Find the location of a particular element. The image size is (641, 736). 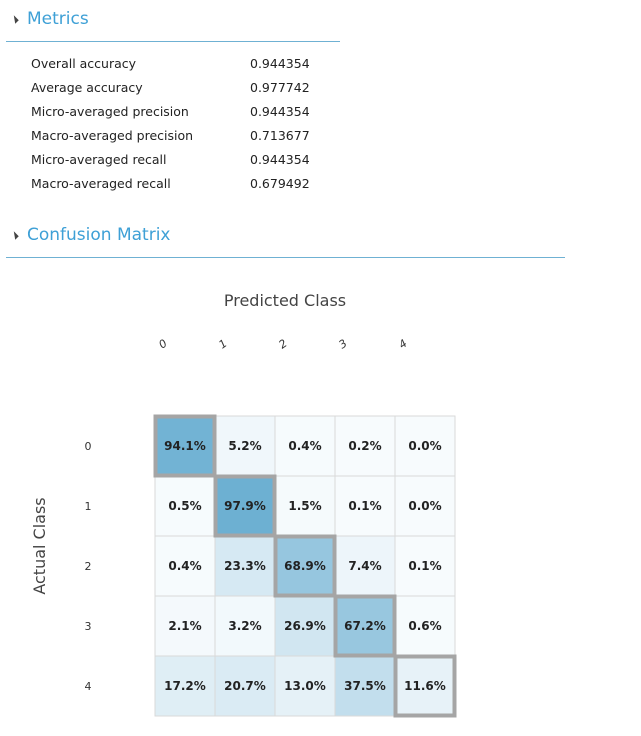

cell-value-label: 17.2% is located at coordinates (185, 686).